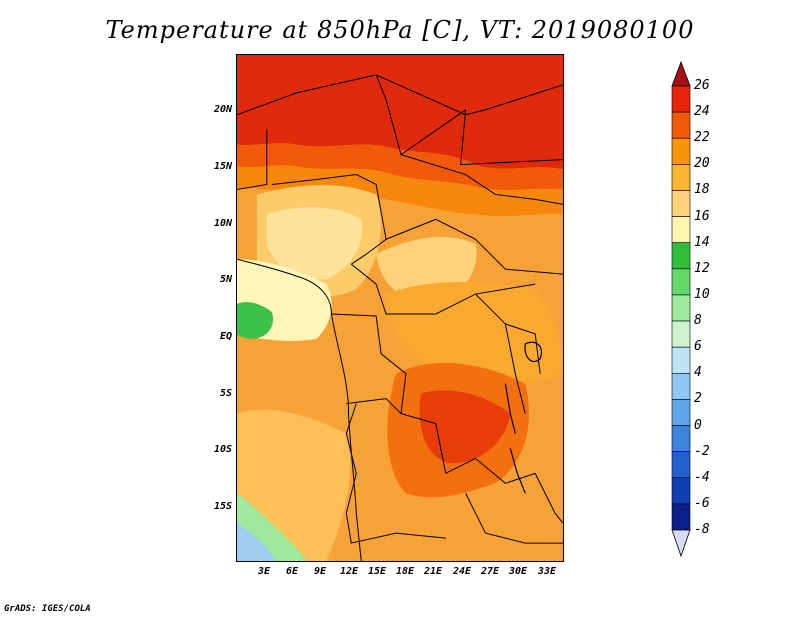  Describe the element at coordinates (320, 571) in the screenshot. I see `lon-tick-9e: 9E` at that location.